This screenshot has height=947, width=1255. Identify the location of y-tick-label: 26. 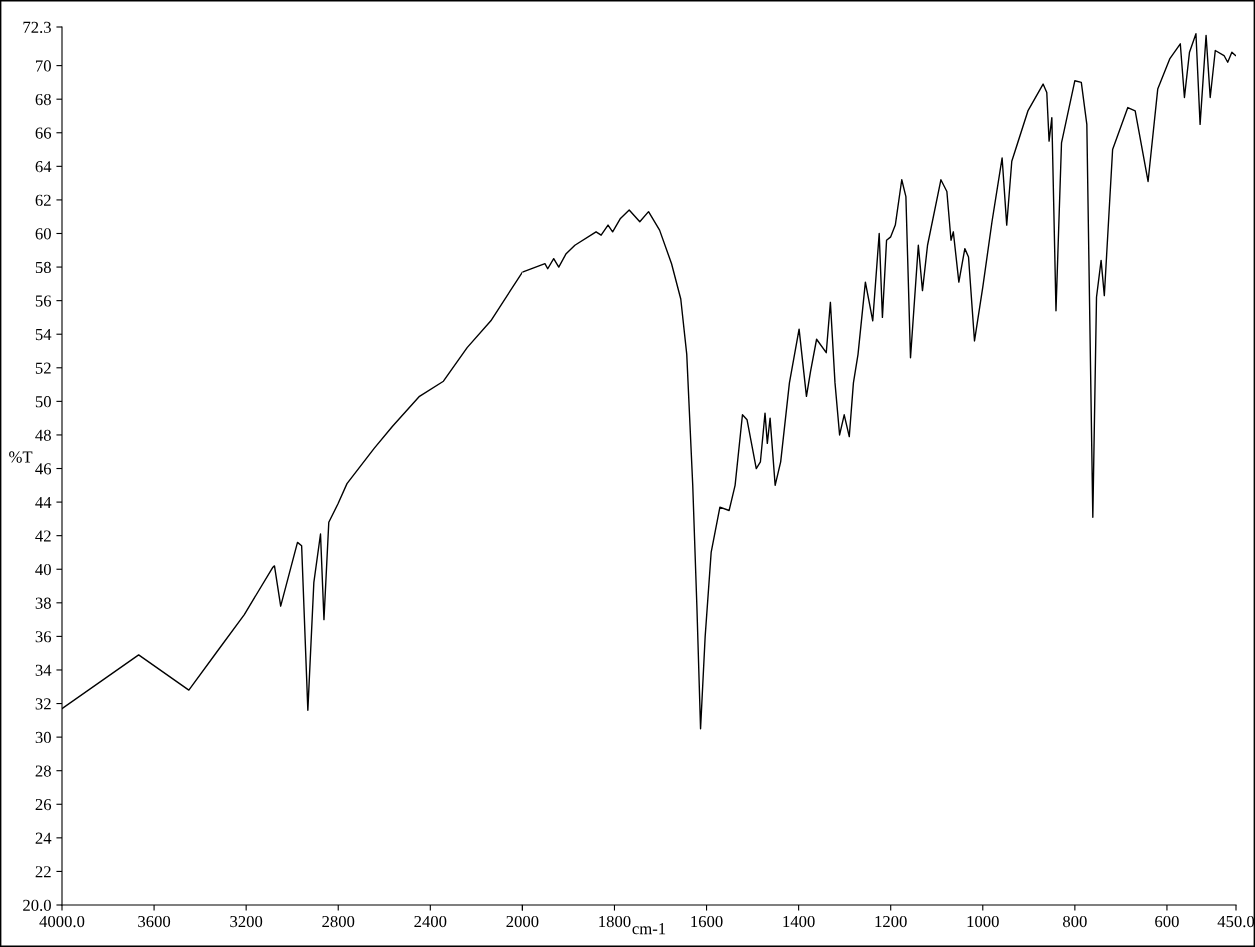
(43, 805).